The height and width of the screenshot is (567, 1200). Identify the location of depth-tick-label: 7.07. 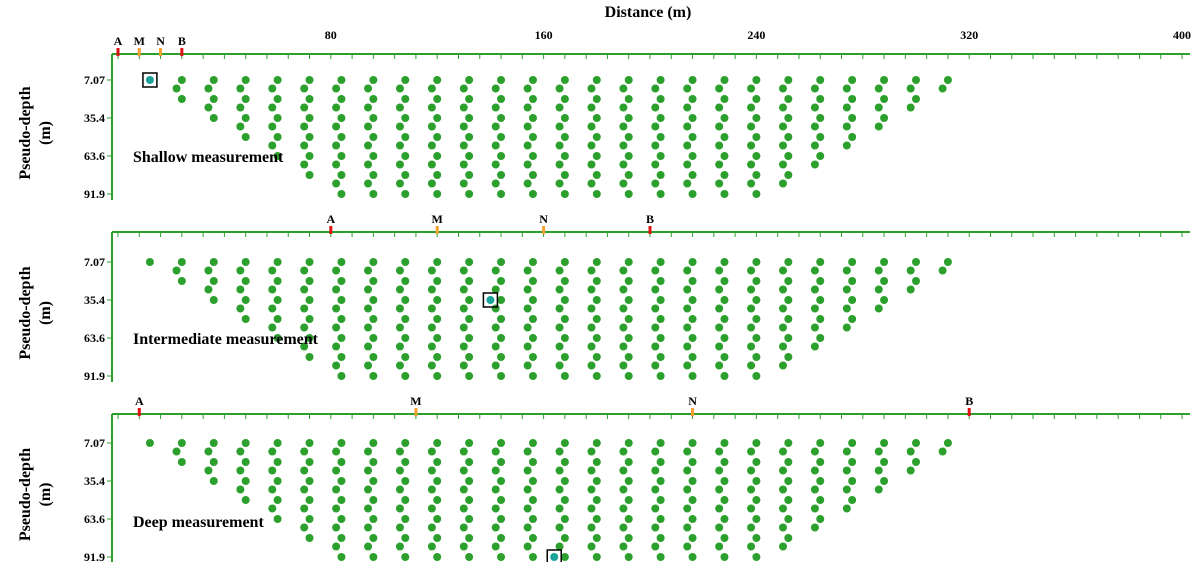
(94, 443).